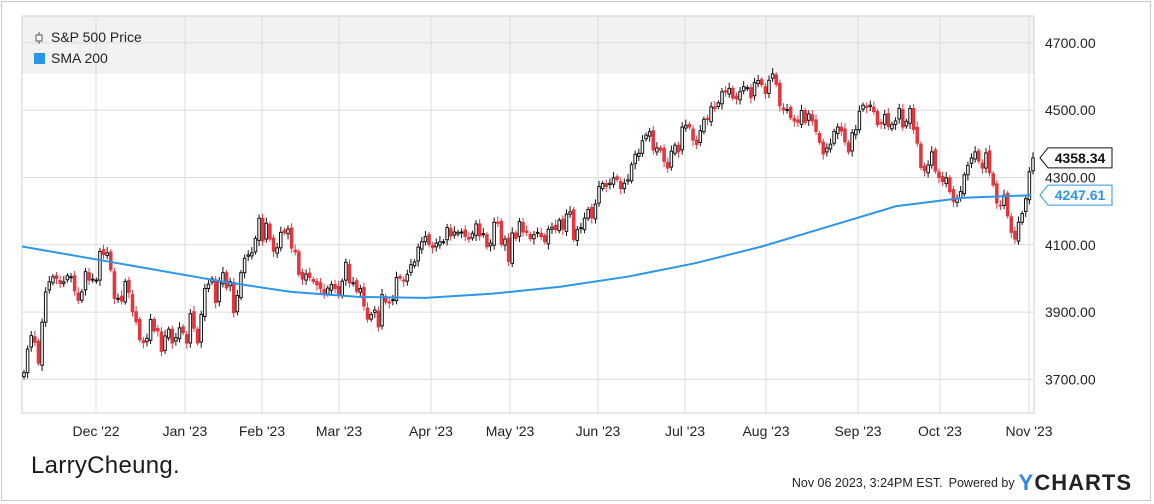 The width and height of the screenshot is (1154, 504). What do you see at coordinates (1080, 158) in the screenshot?
I see `last-price-flag-text: 4358.34` at bounding box center [1080, 158].